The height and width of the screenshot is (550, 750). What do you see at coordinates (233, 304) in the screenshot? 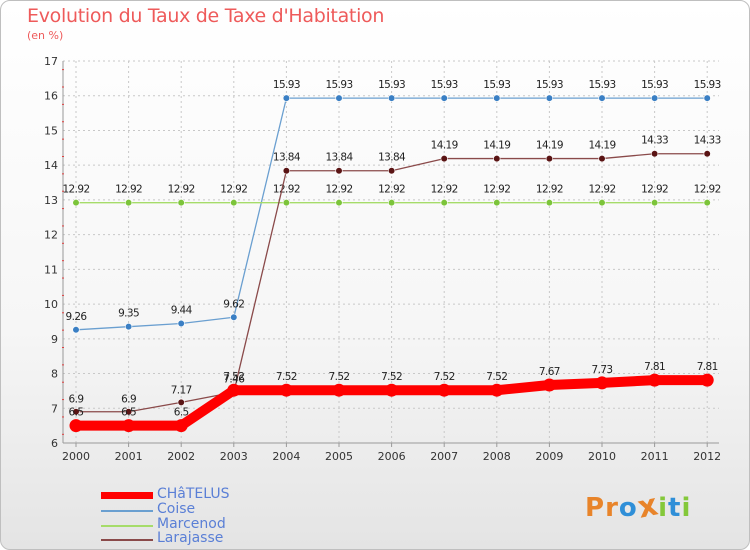
I see `data-label-coise: 9.62` at bounding box center [233, 304].